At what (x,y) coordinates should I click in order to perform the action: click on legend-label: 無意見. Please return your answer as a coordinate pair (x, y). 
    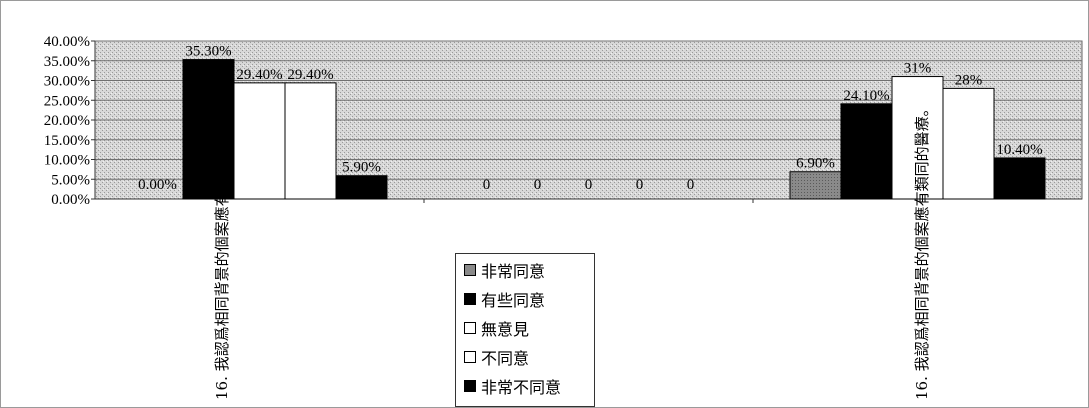
    Looking at the image, I should click on (505, 329).